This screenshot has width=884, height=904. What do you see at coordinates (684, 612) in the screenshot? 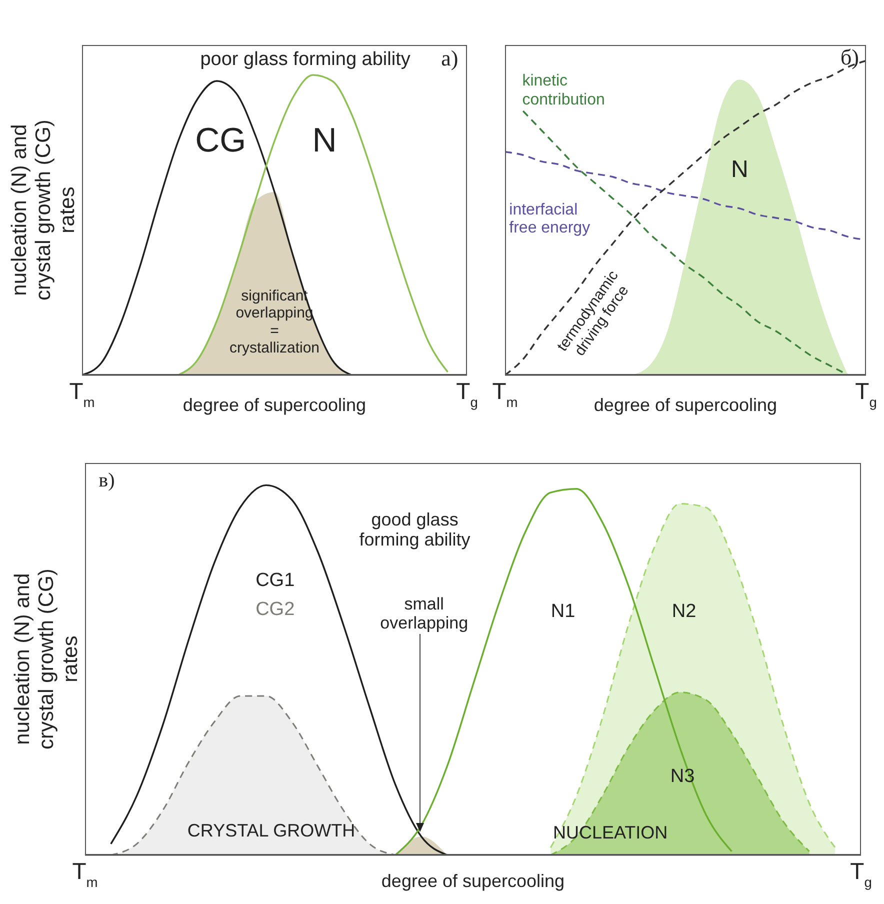
I see `series-label: N2` at bounding box center [684, 612].